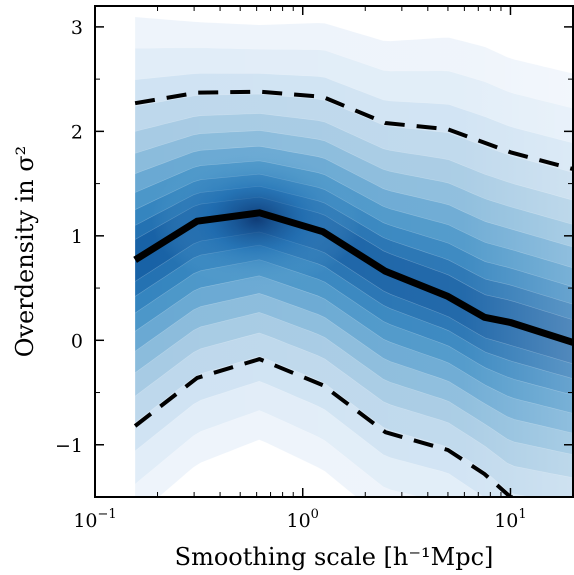 Image resolution: width=574 pixels, height=575 pixels. I want to click on x-tick-label: 10¹, so click(510, 519).